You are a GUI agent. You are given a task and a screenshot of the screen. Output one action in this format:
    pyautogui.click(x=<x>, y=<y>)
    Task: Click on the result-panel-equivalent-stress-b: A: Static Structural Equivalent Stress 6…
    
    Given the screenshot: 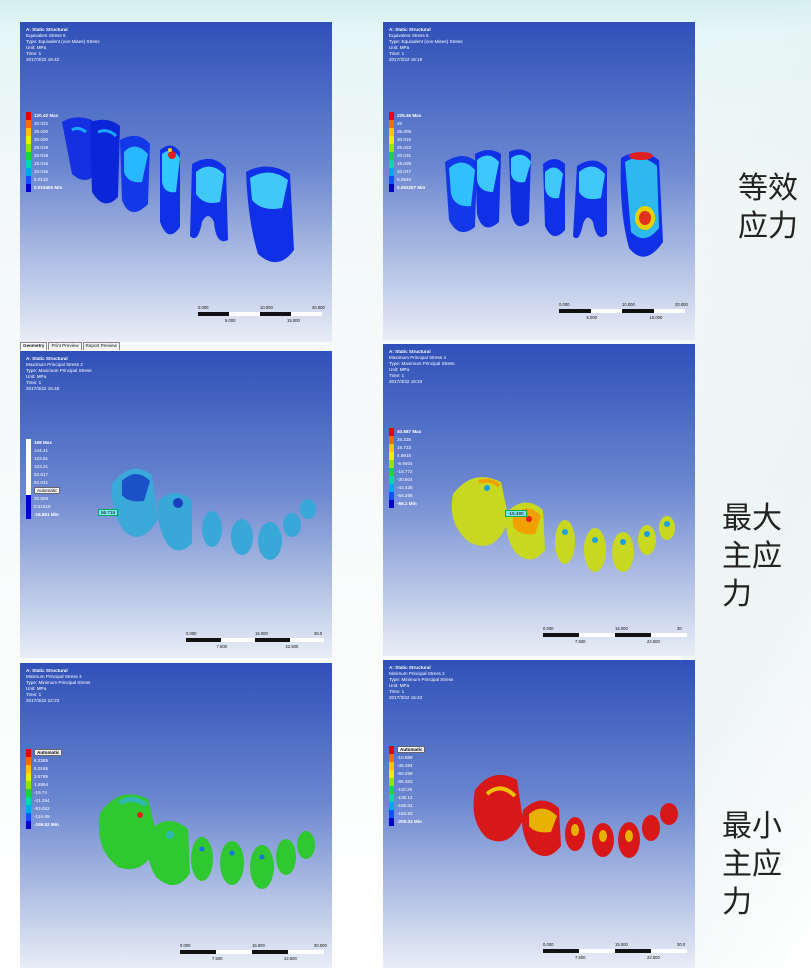 What is the action you would take?
    pyautogui.click(x=539, y=181)
    